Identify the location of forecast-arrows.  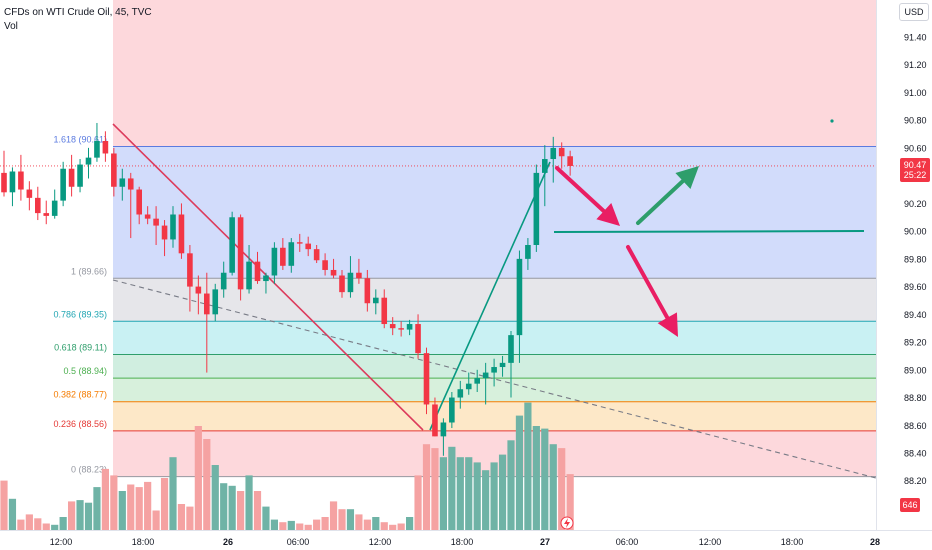
(627, 251).